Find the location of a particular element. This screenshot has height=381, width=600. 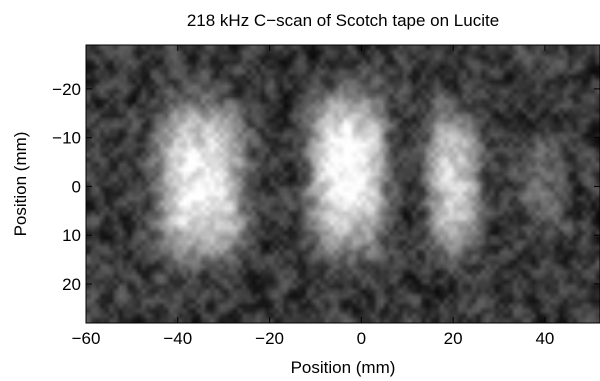

chart-title: 218 kHz C−scan of Scotch tape on Lucite is located at coordinates (343, 20).